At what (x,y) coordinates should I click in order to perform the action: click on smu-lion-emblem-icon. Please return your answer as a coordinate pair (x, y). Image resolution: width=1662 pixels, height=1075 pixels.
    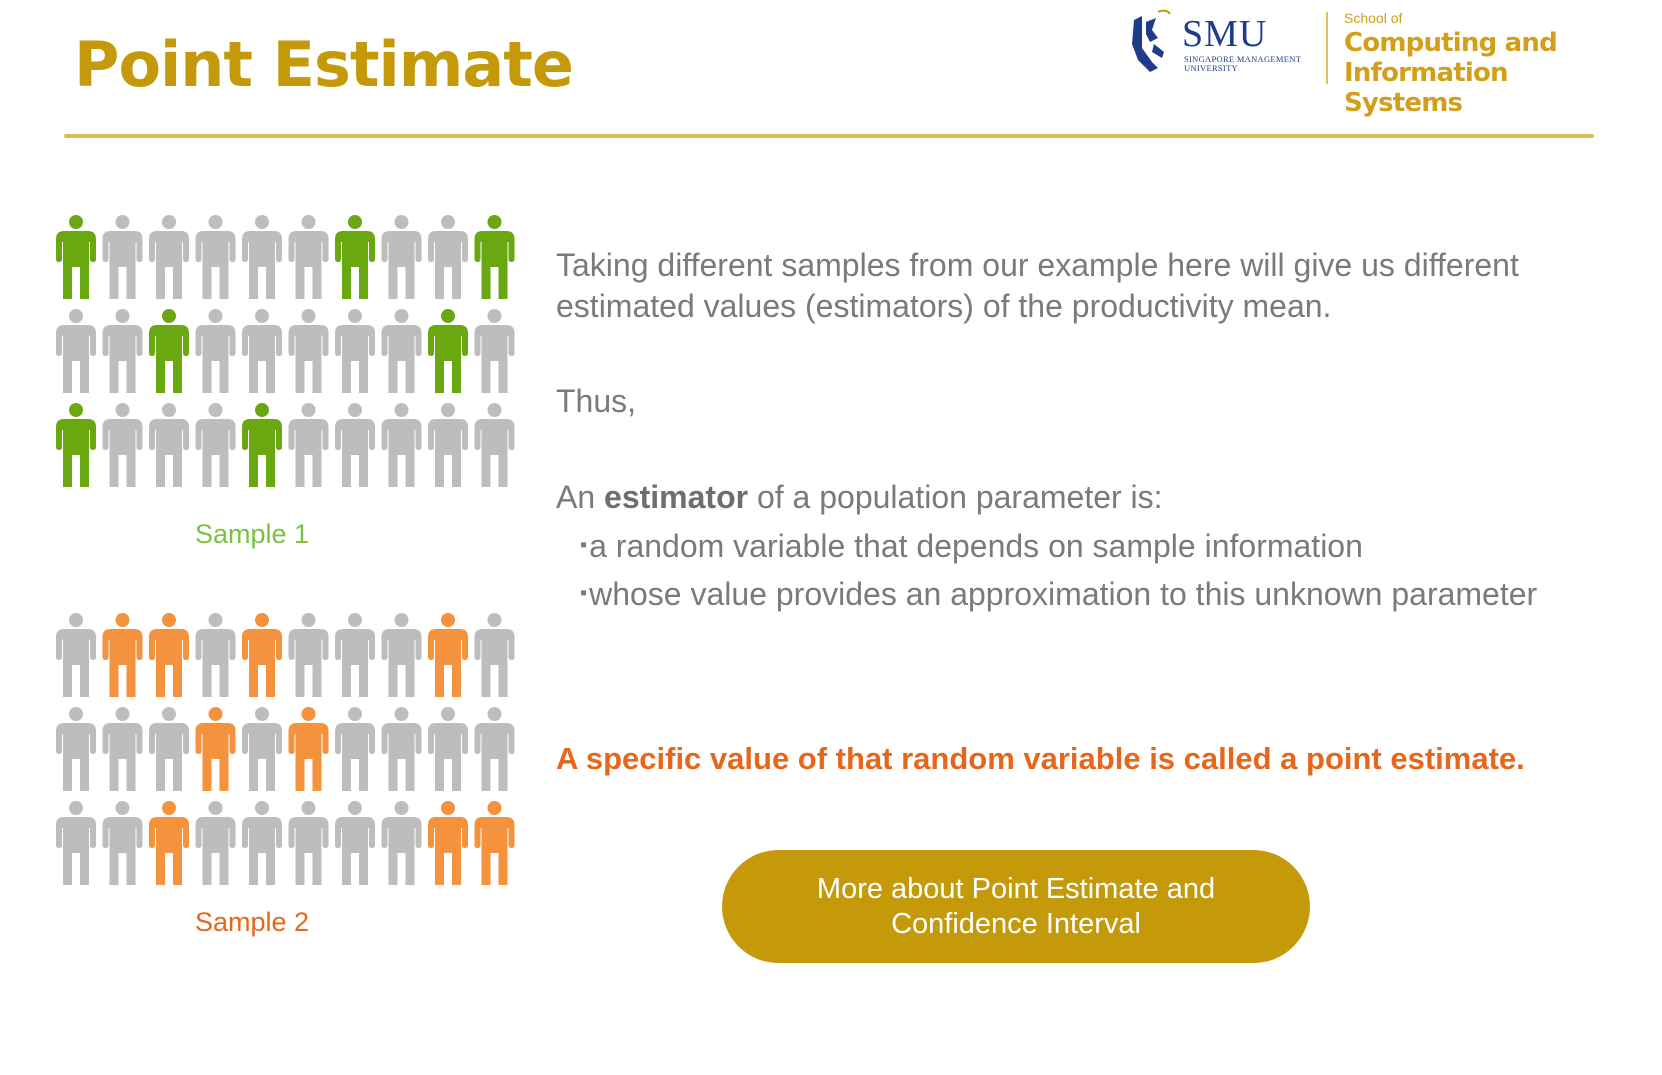
    Looking at the image, I should click on (1151, 40).